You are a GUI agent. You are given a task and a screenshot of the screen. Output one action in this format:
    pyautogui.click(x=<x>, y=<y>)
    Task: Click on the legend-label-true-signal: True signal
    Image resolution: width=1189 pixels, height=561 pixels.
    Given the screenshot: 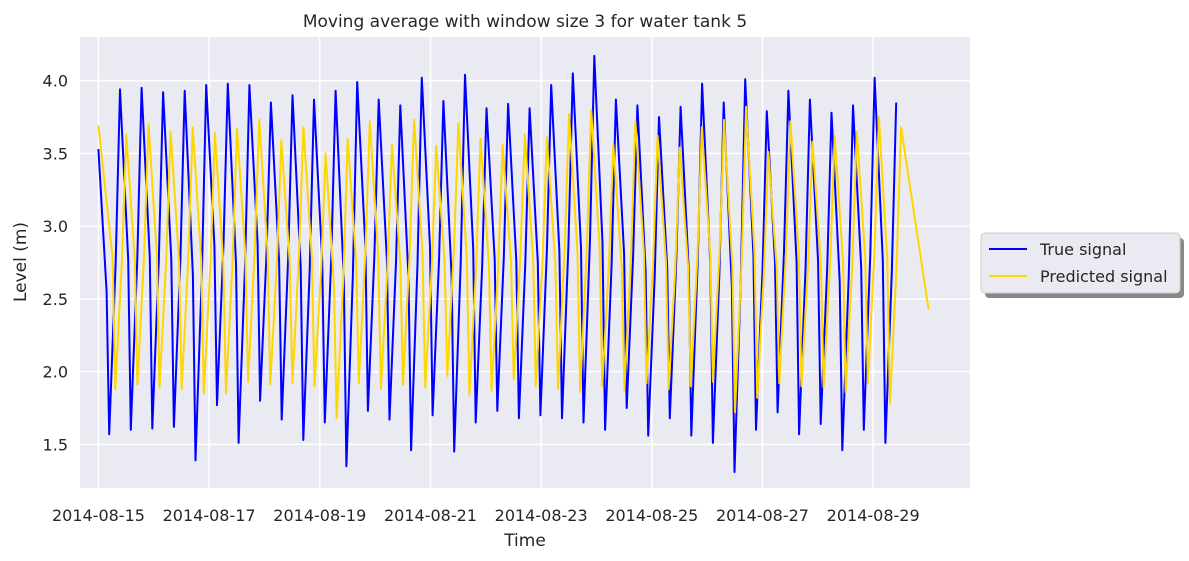 What is the action you would take?
    pyautogui.click(x=1082, y=249)
    